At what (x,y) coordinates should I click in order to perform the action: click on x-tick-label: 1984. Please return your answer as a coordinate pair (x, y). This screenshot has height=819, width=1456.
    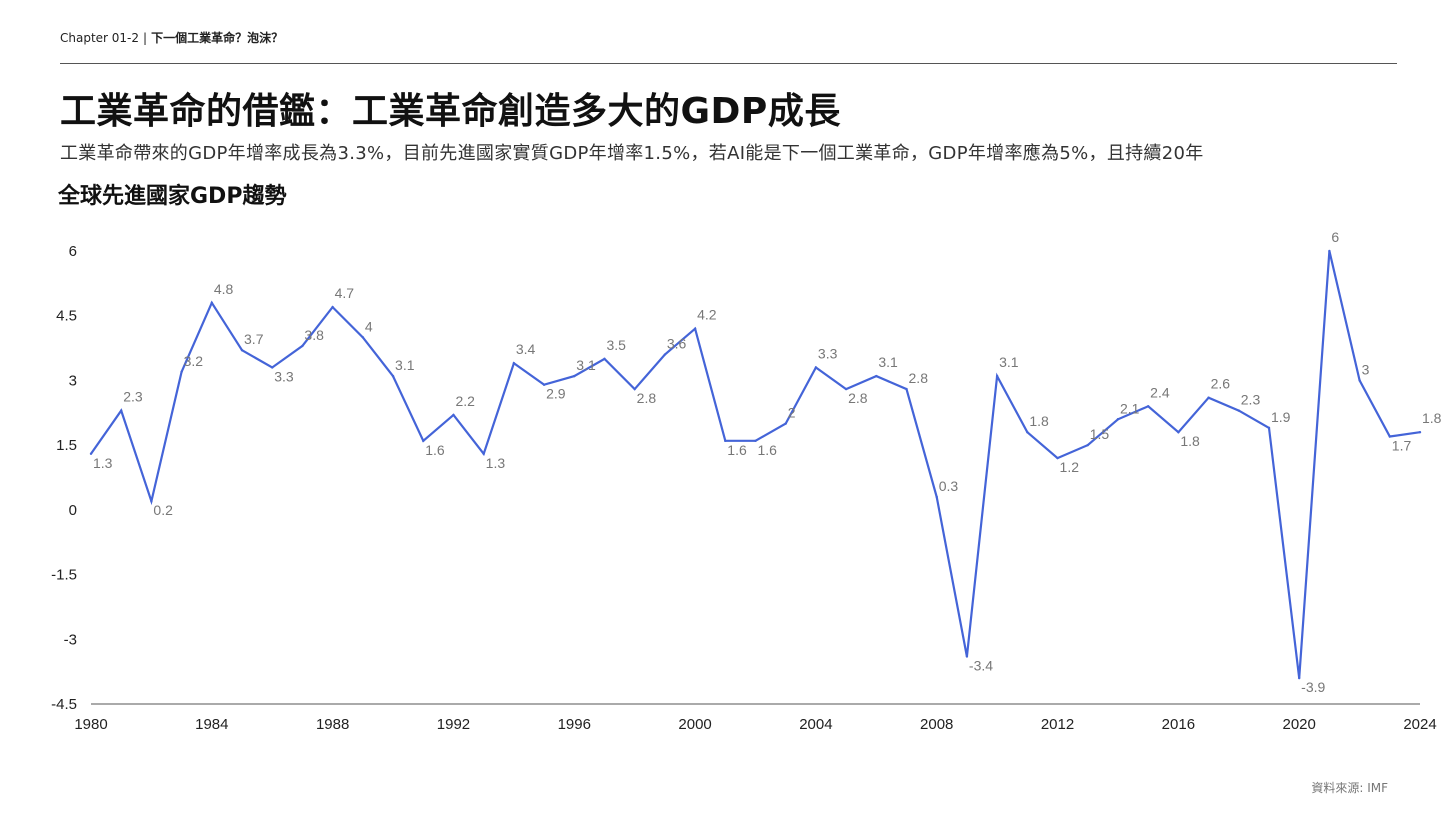
    Looking at the image, I should click on (211, 724).